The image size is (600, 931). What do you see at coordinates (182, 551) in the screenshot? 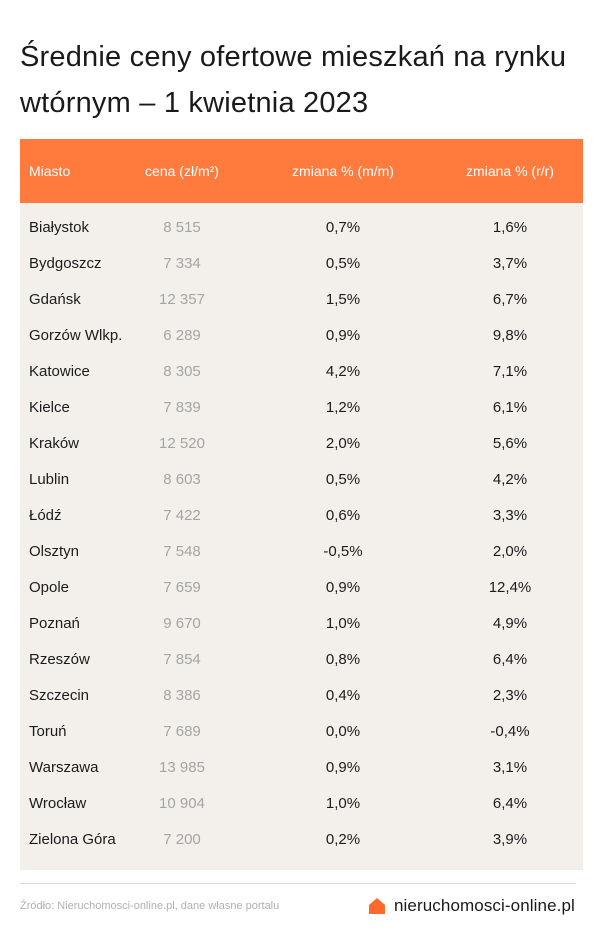
I see `cell-price: 7 548` at bounding box center [182, 551].